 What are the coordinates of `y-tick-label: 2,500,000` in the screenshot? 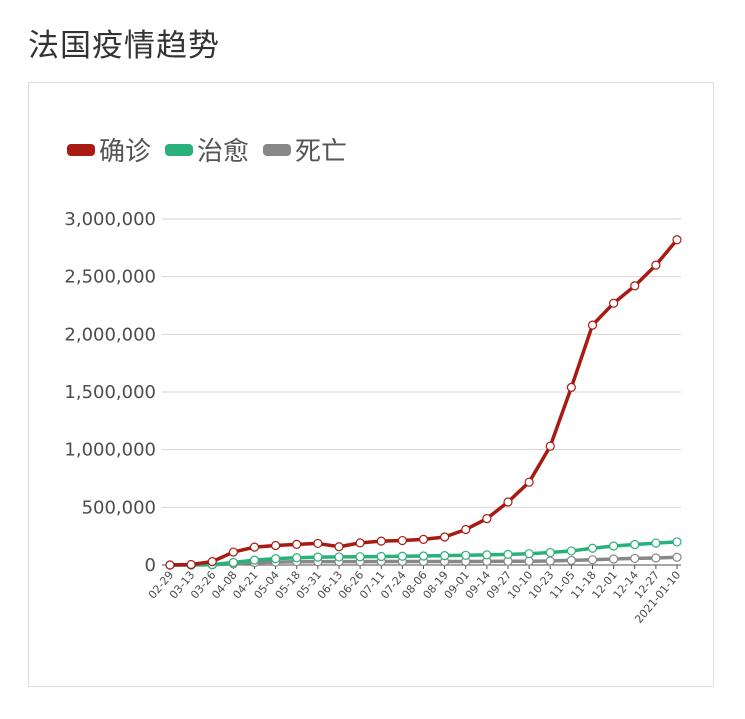 It's located at (110, 277).